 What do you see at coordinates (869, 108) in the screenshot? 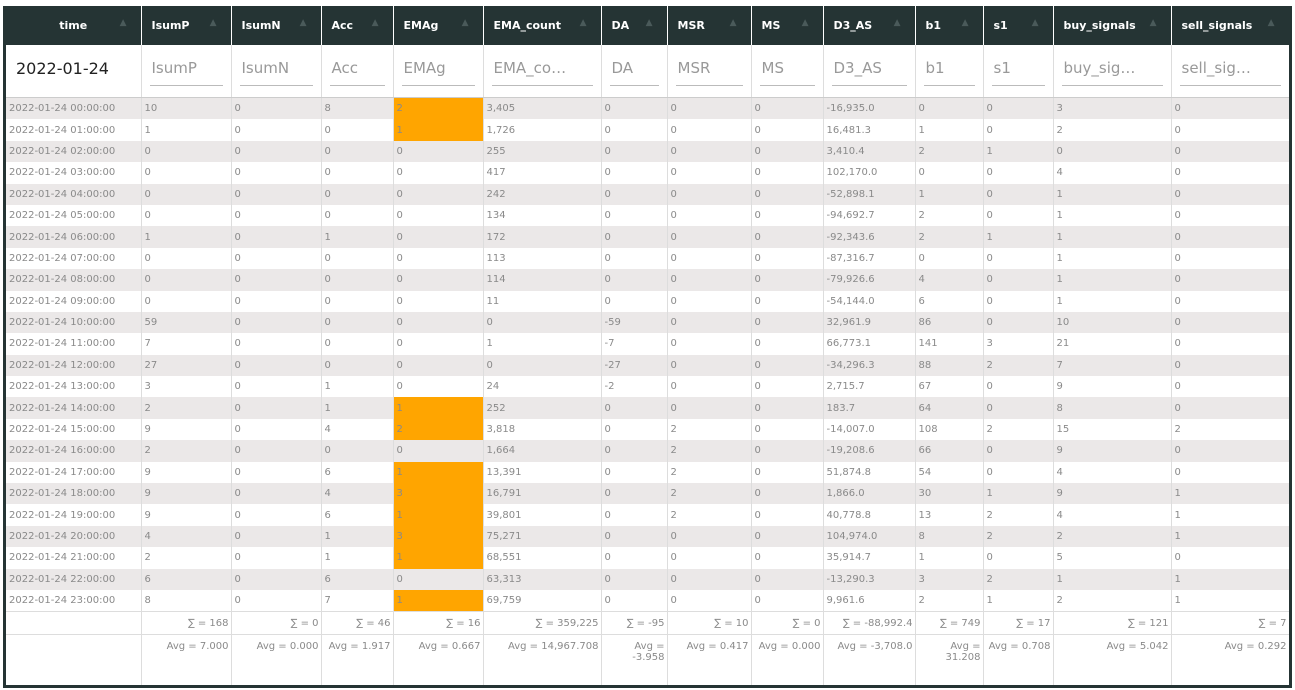
I see `cell: -16,935.0` at bounding box center [869, 108].